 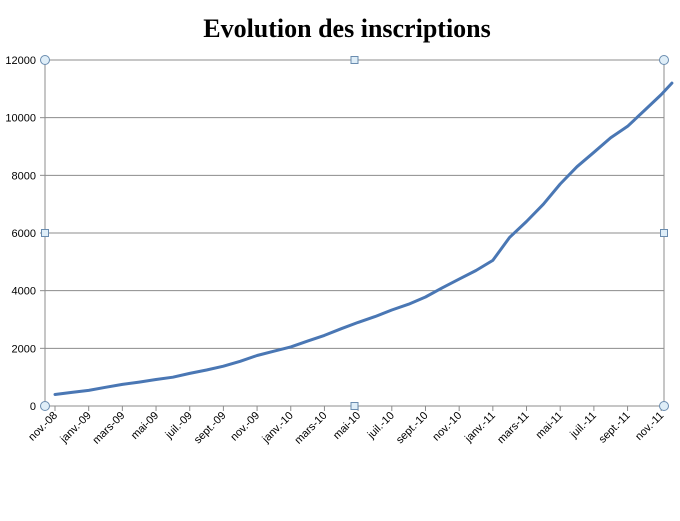 What do you see at coordinates (347, 426) in the screenshot?
I see `x-tick-label: mai-10` at bounding box center [347, 426].